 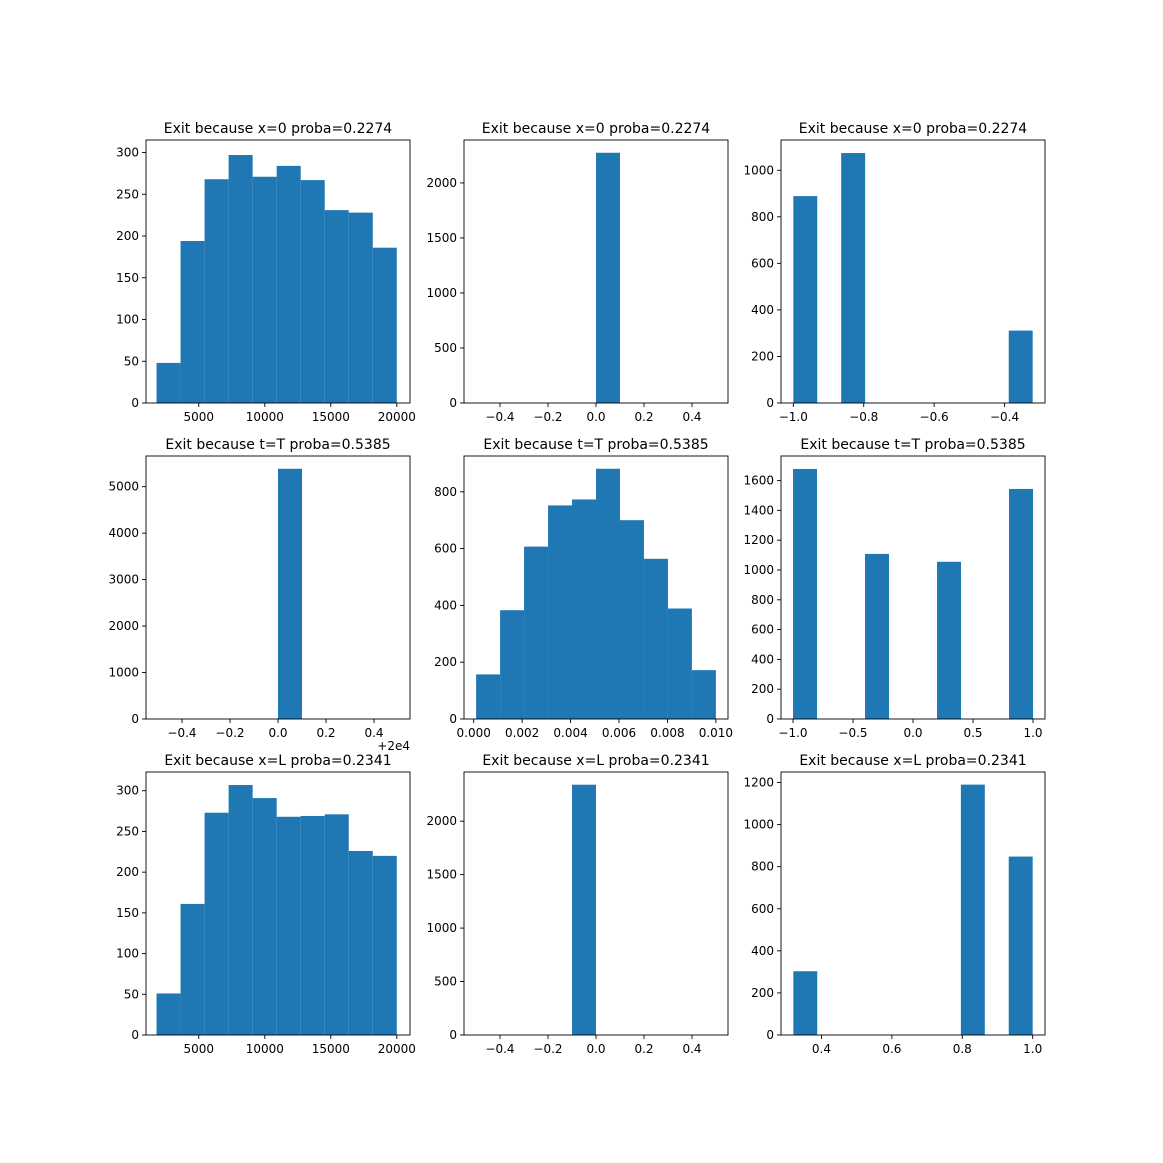 I want to click on subplot-6-ytick-label-8: 1400, so click(x=758, y=510).